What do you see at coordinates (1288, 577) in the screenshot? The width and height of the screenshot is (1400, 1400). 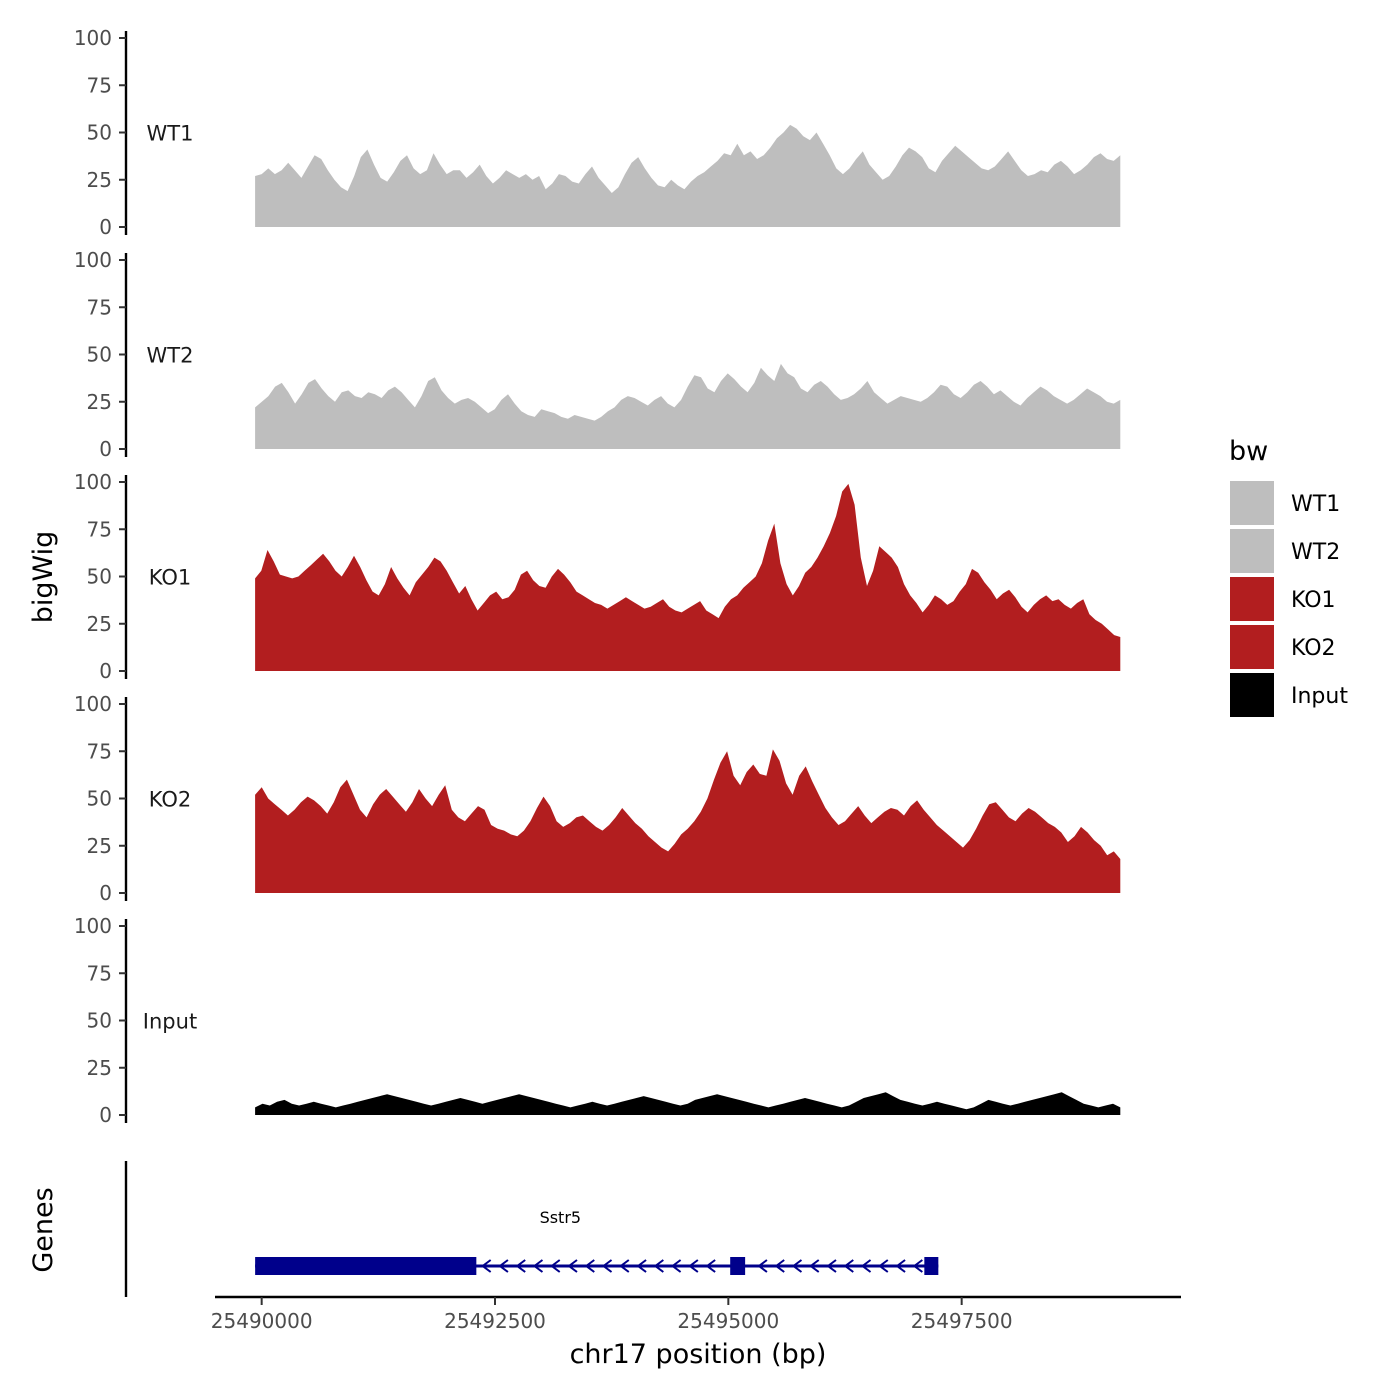 I see `legend: bw WT1 WT2 KO1 KO2 Input` at bounding box center [1288, 577].